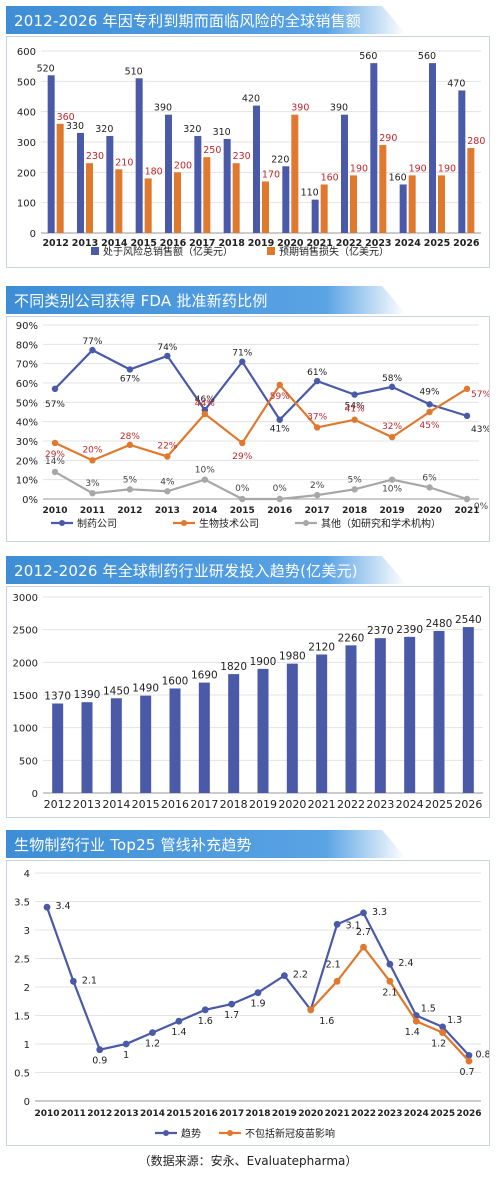 This screenshot has width=496, height=1183. Describe the element at coordinates (280, 159) in the screenshot. I see `chart-1-data-label-series-0: 220` at that location.